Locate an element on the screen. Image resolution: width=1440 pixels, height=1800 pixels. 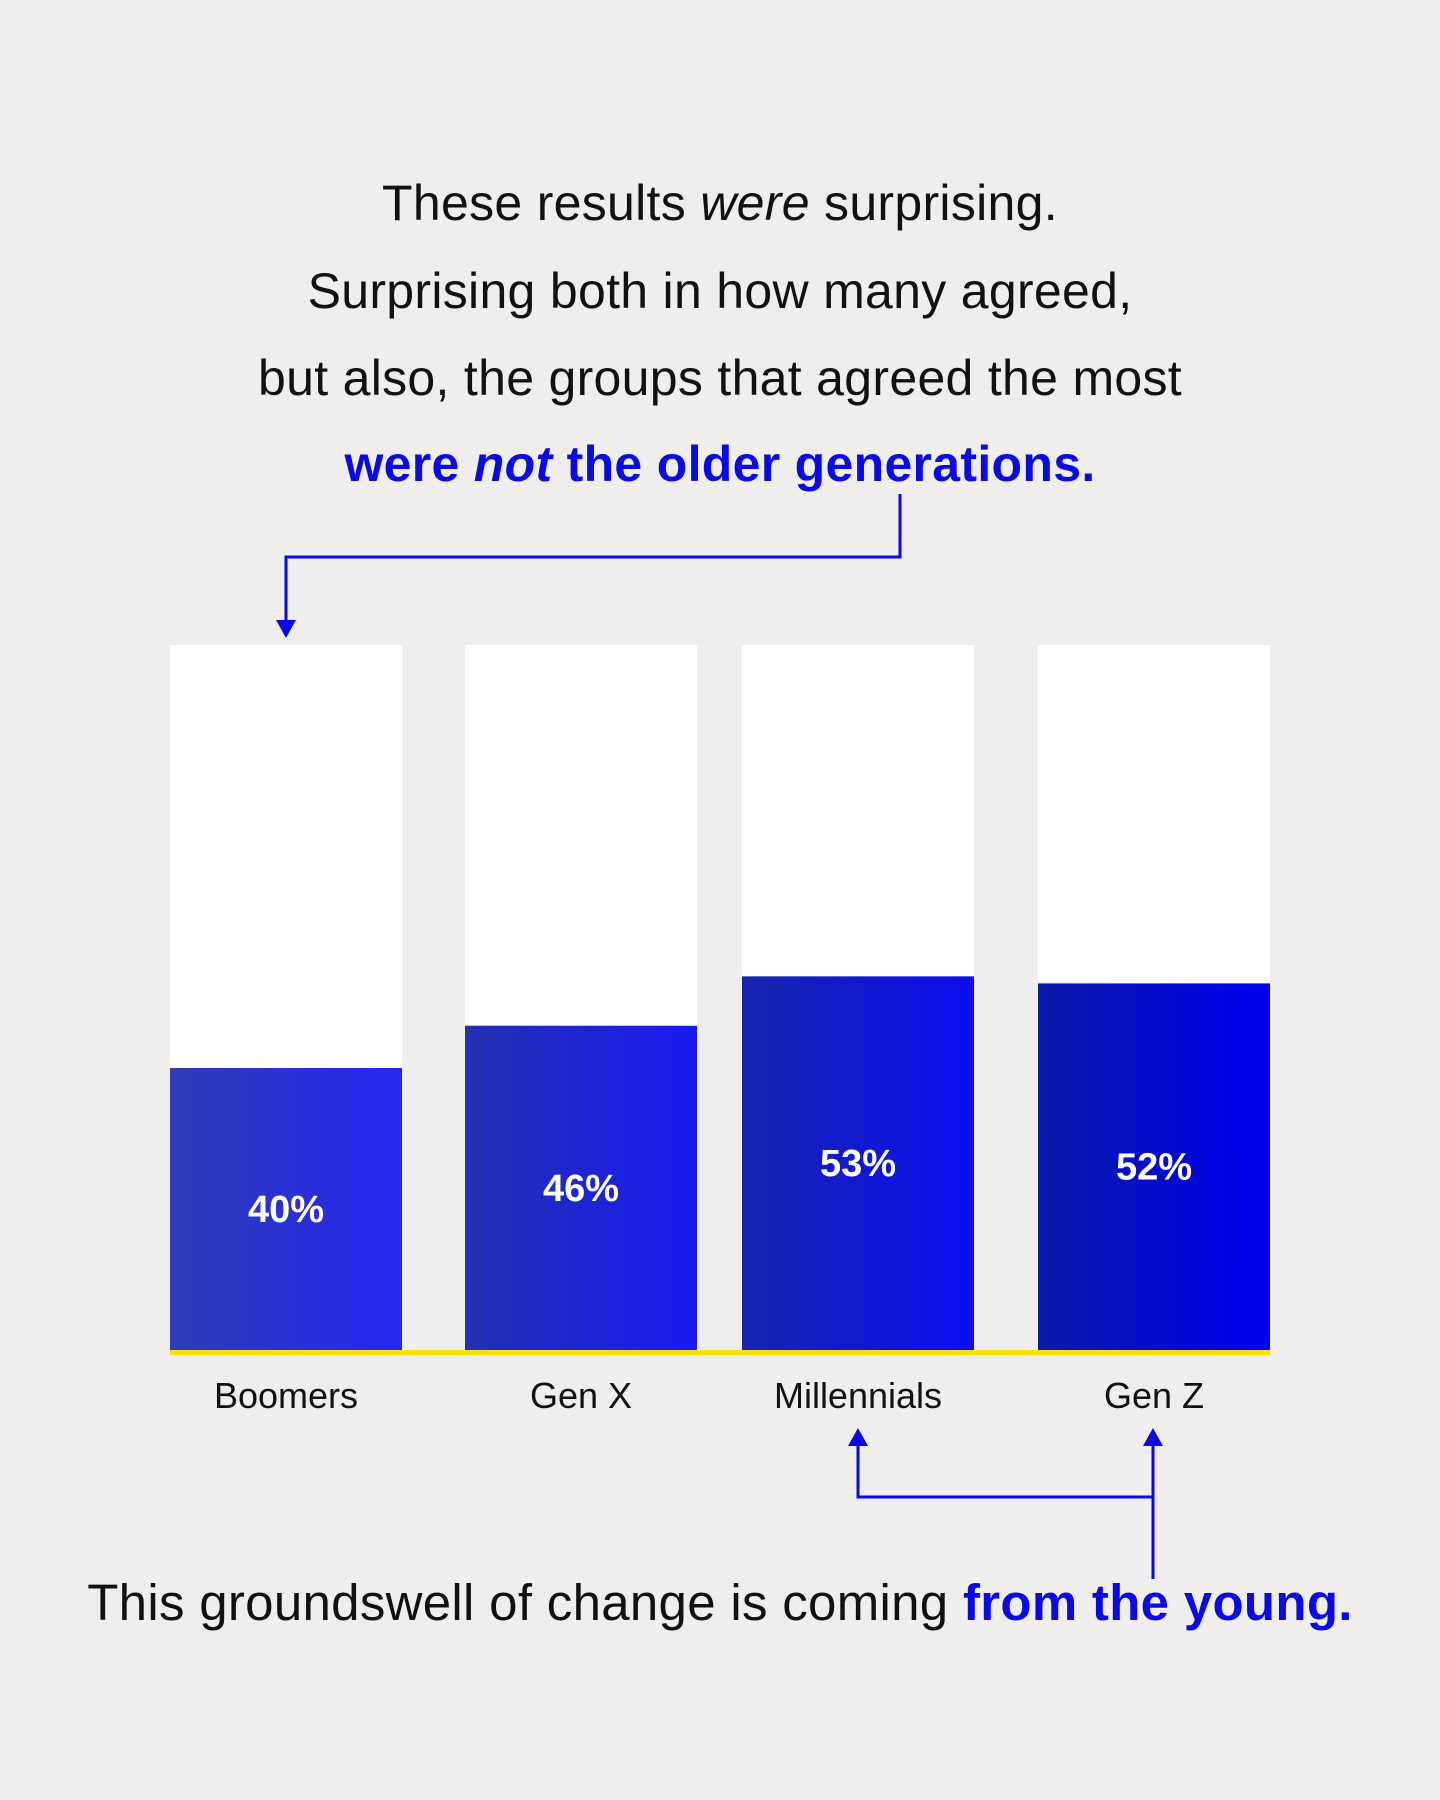
category-label: Boomers is located at coordinates (286, 1395).